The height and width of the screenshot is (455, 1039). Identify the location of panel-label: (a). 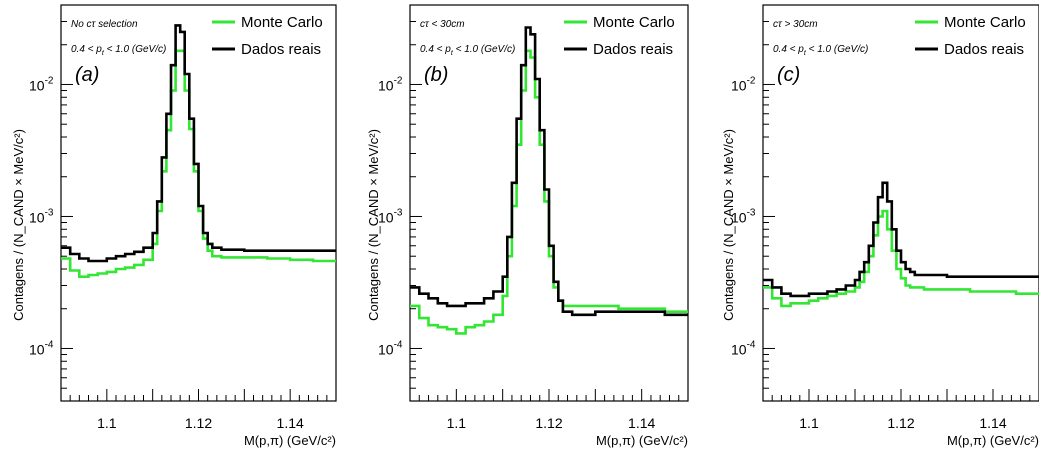
(87, 75).